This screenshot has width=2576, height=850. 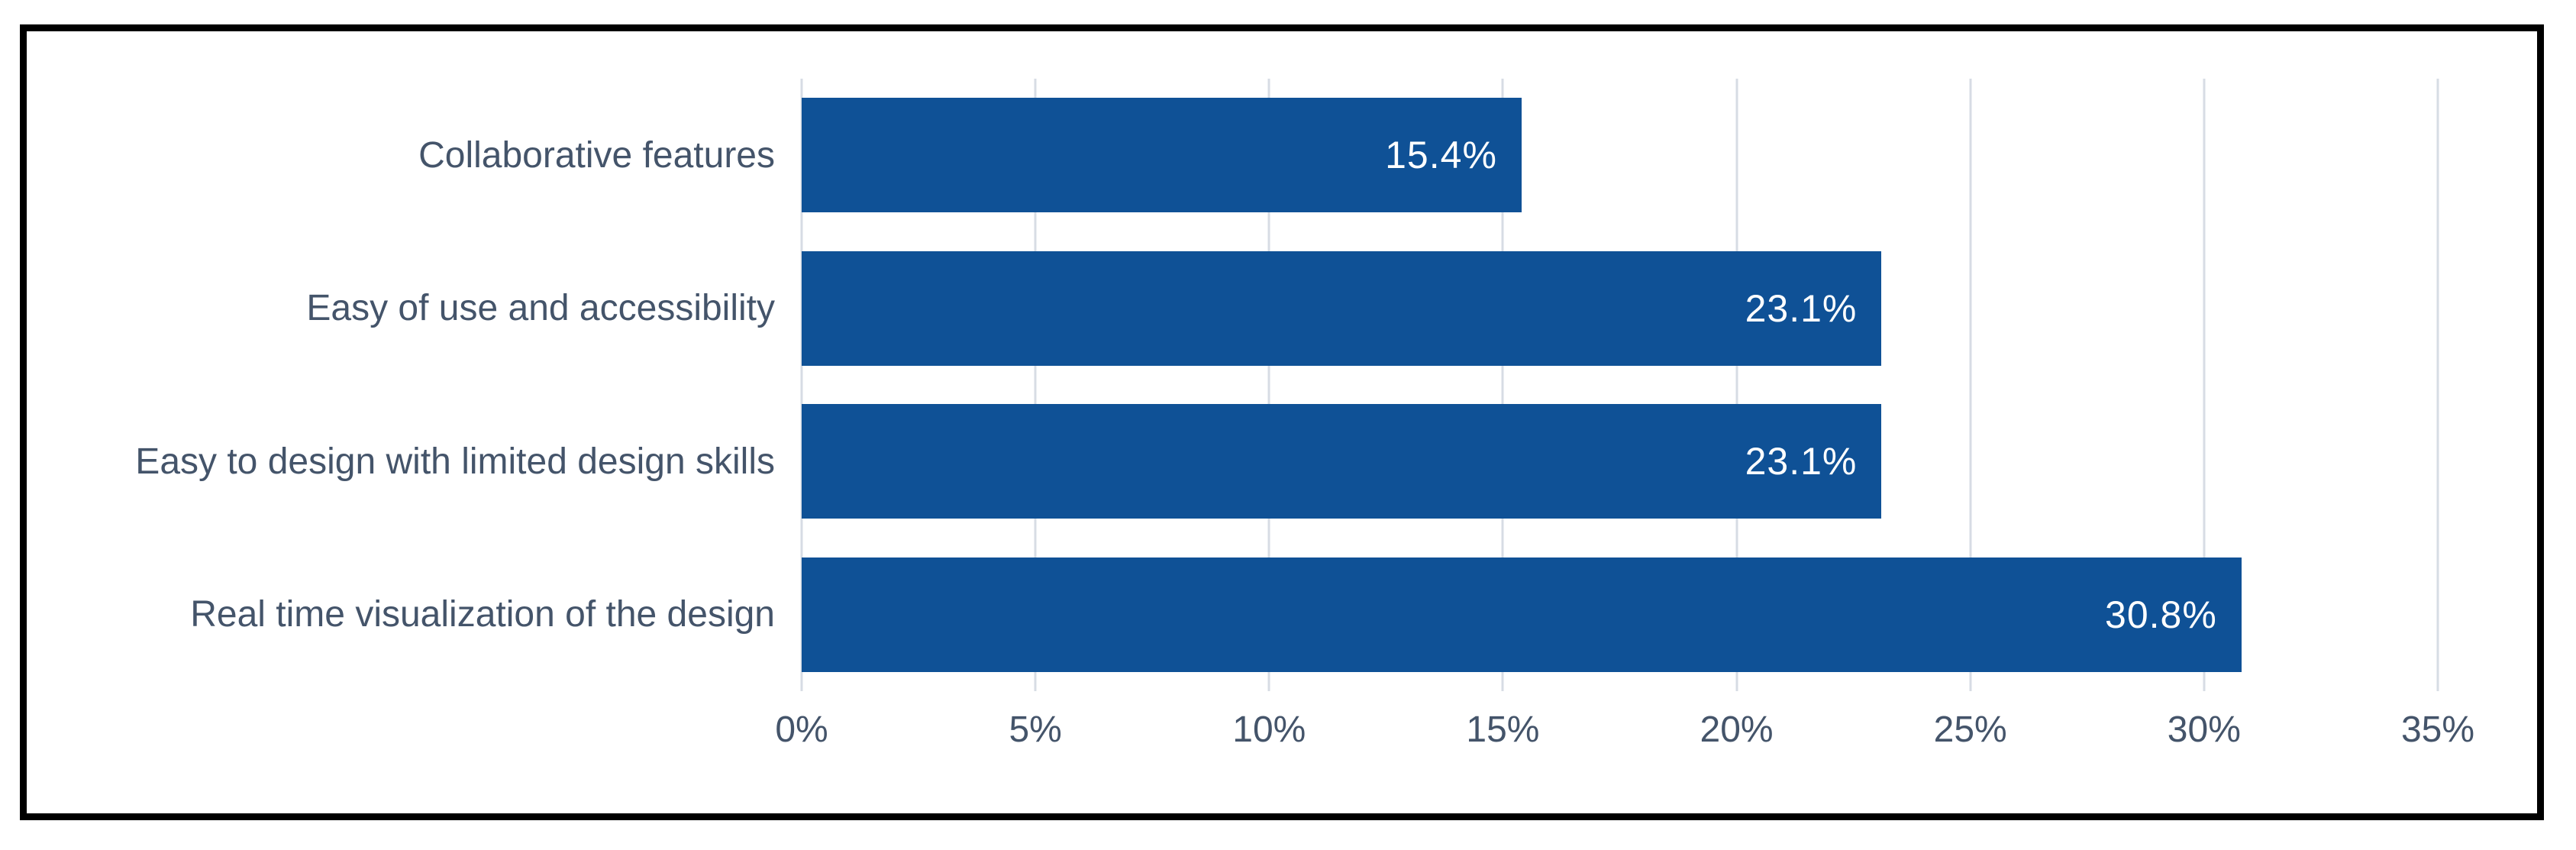 I want to click on category-label: Real time visualization of the design, so click(x=482, y=614).